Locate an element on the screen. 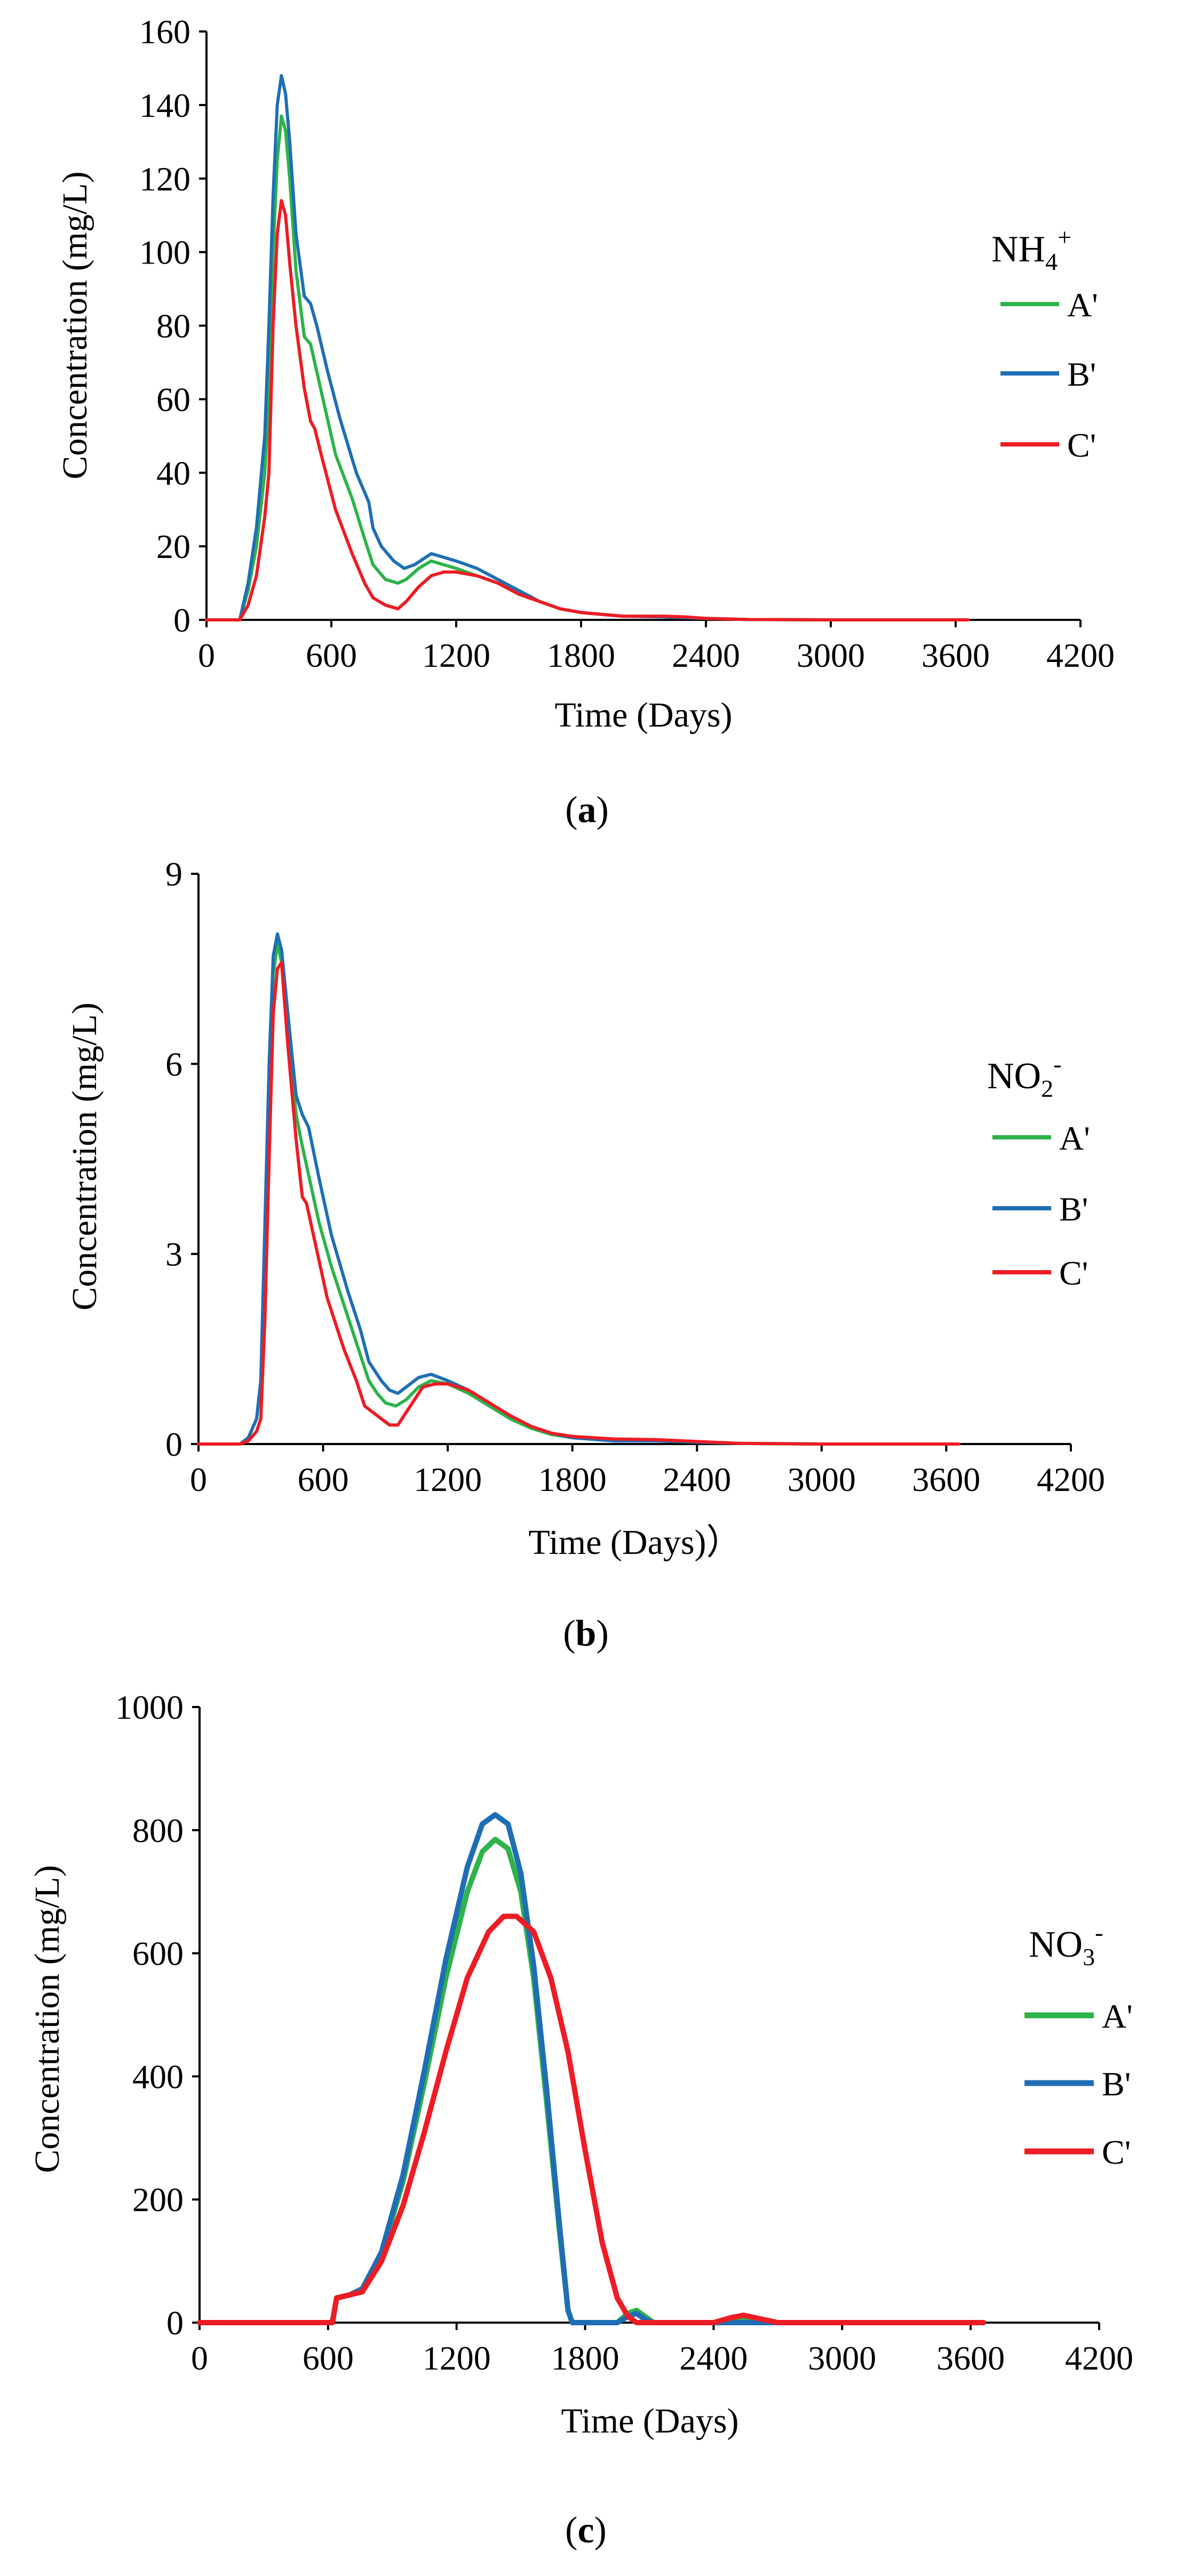 This screenshot has height=2576, width=1184. panel-c-x-tick-label: 1800 is located at coordinates (585, 2358).